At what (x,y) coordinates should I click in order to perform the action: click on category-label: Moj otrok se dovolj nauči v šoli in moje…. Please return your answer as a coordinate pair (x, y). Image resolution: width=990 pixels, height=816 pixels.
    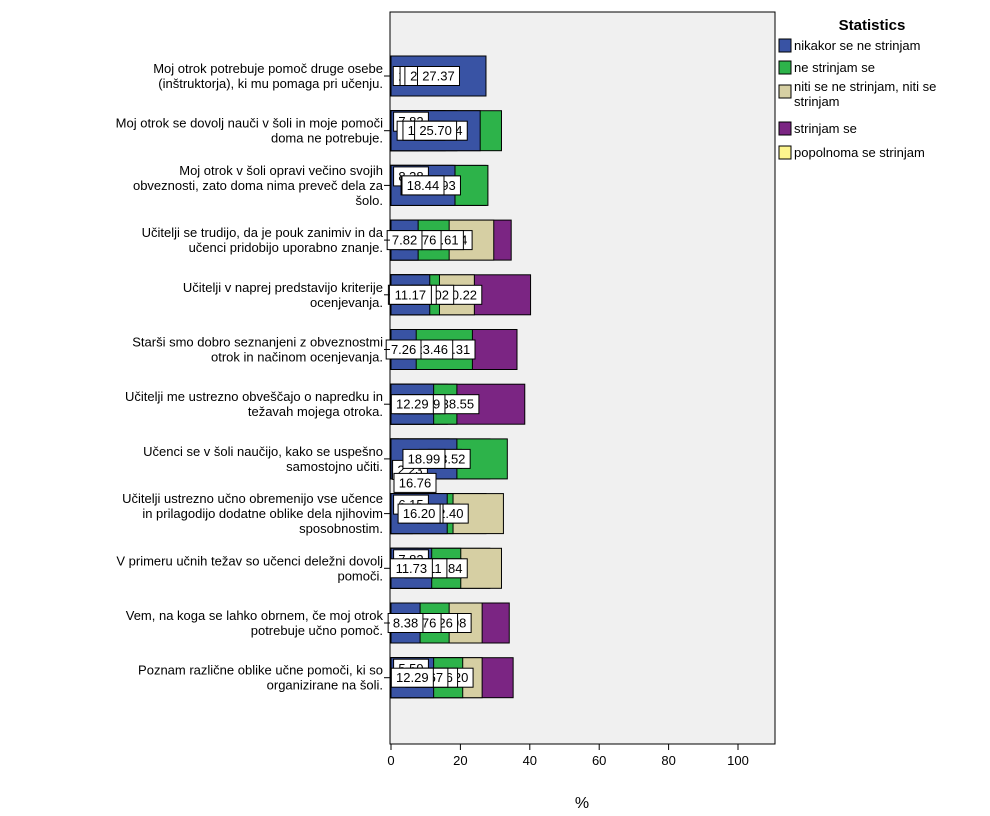
    Looking at the image, I should click on (249, 131).